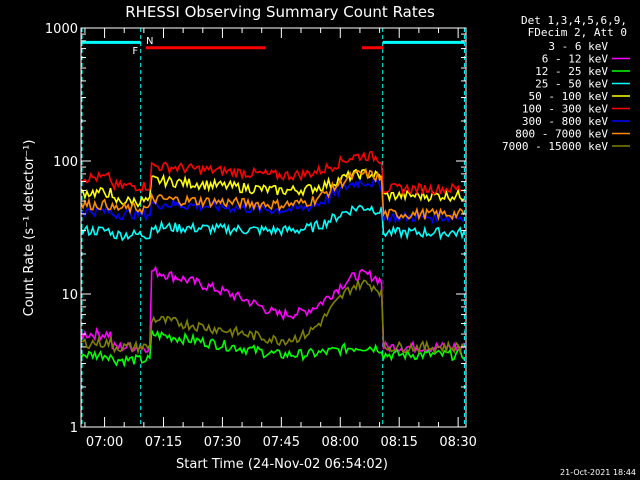  Describe the element at coordinates (561, 134) in the screenshot. I see `legend-label: 800 - 7000 keV` at that location.